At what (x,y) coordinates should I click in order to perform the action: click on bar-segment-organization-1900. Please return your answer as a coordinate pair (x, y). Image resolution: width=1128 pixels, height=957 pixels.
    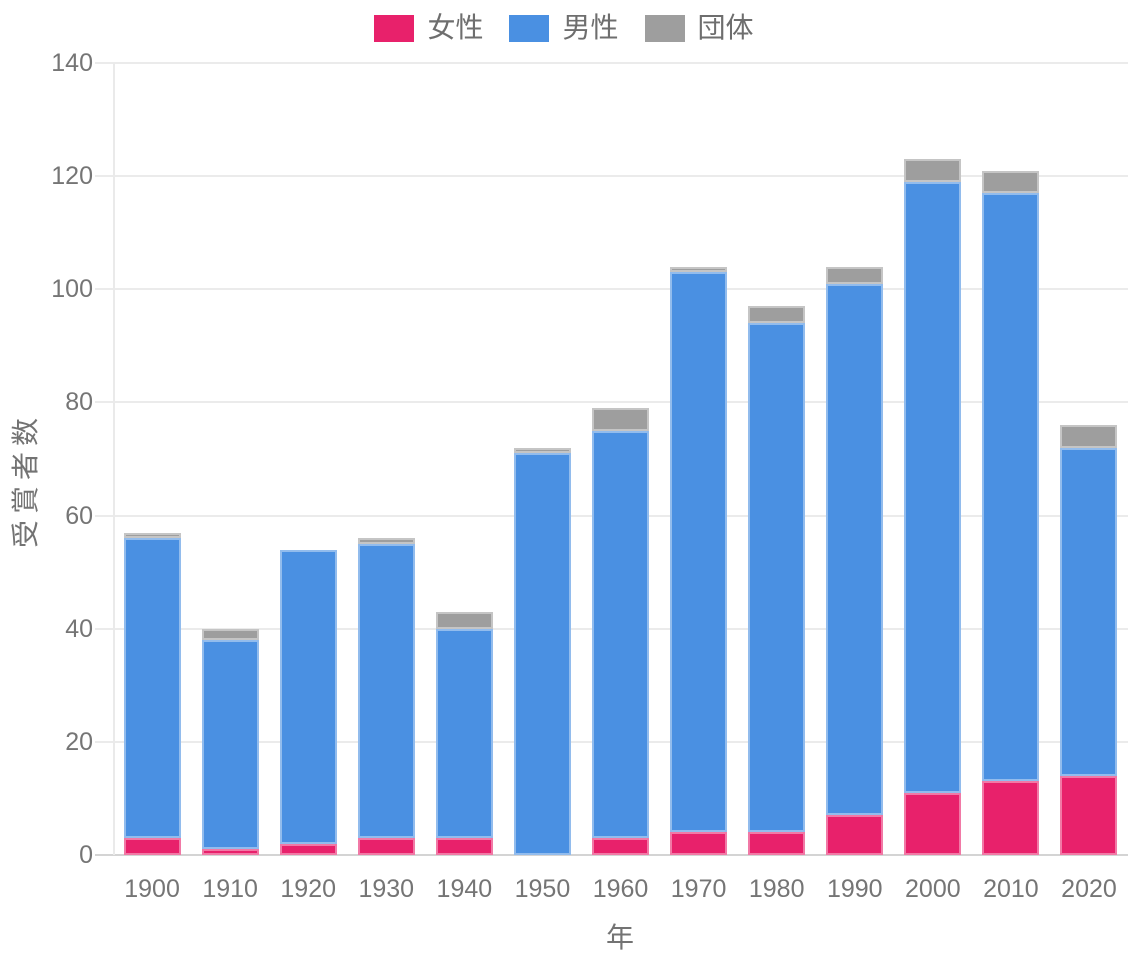
    Looking at the image, I should click on (152, 535).